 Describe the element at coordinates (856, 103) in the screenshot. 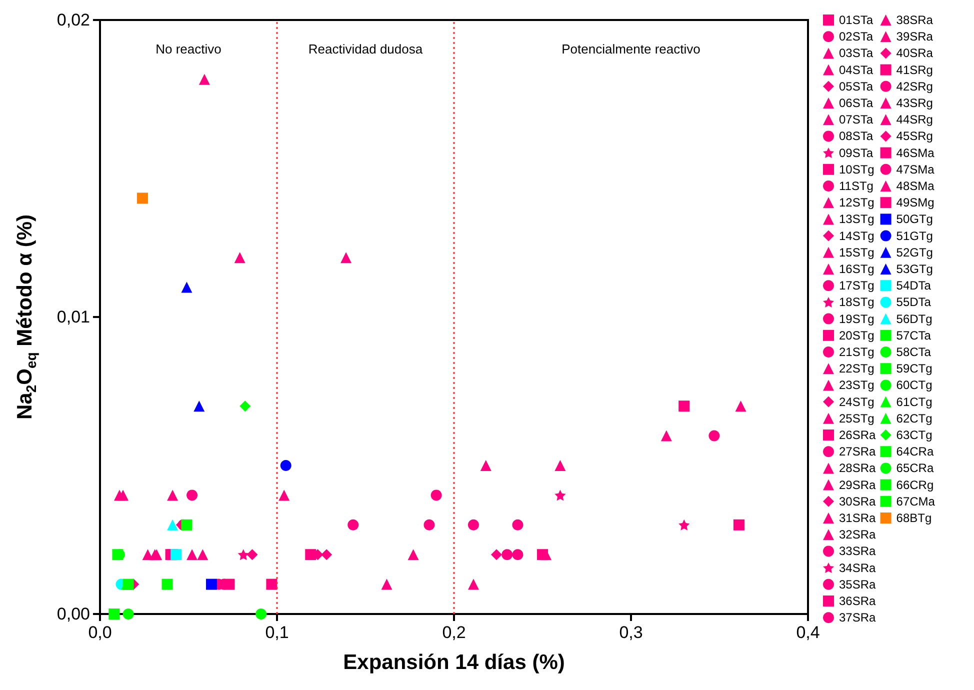

I see `legend-label: 06STa` at that location.